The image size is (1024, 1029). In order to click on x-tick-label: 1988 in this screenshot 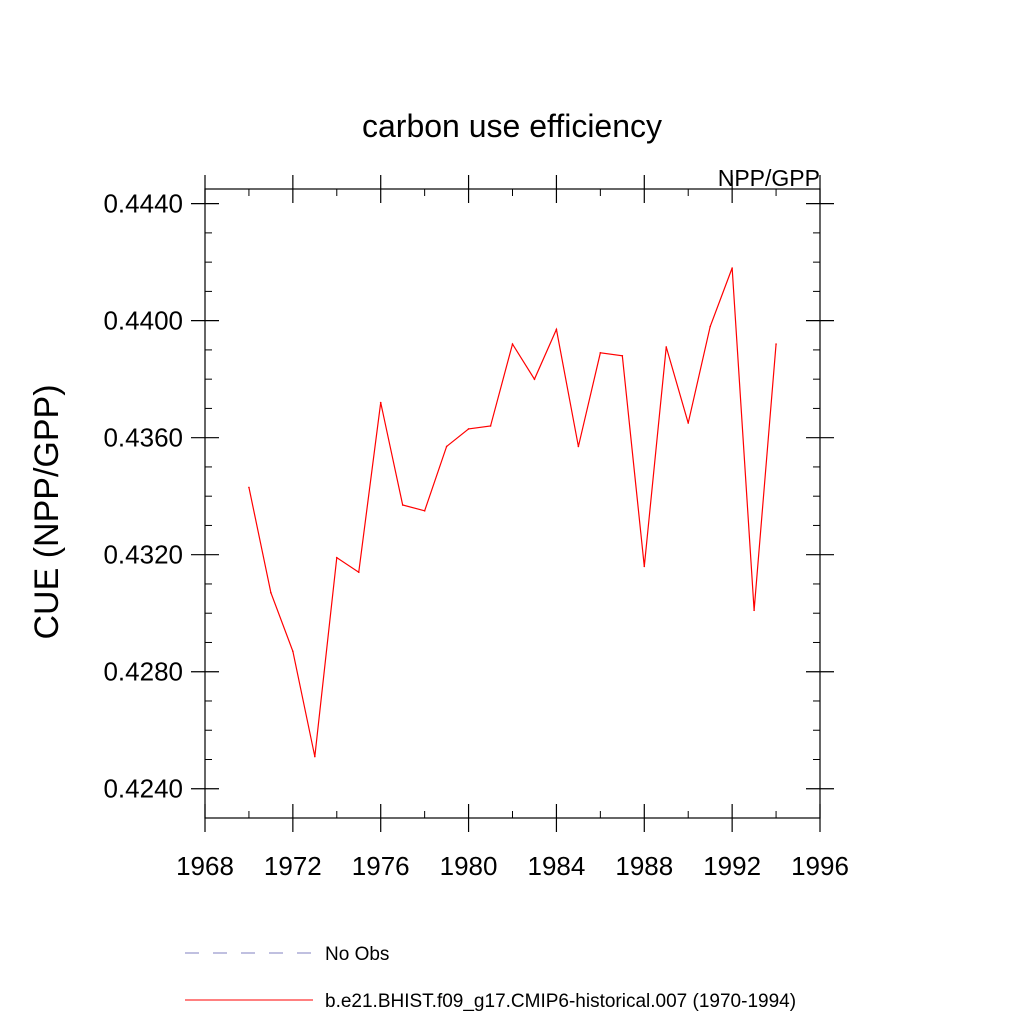, I will do `click(644, 866)`.